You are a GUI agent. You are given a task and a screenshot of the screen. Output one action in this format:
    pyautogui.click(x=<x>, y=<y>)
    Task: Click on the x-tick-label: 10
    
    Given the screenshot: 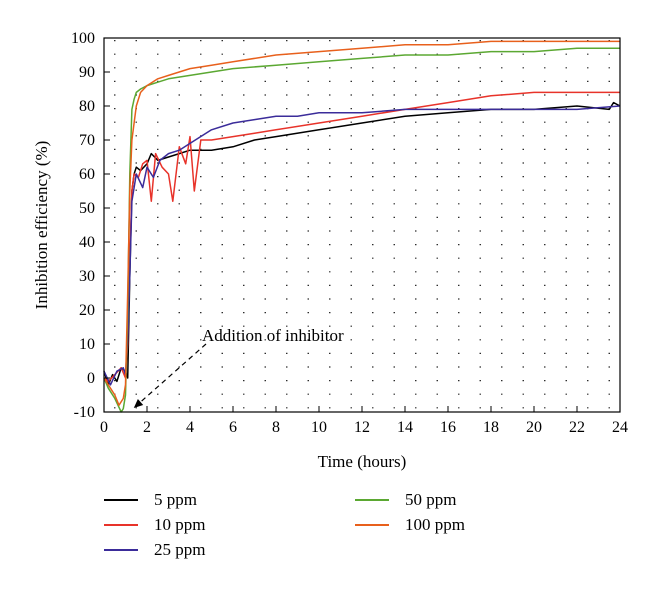 What is the action you would take?
    pyautogui.click(x=319, y=427)
    